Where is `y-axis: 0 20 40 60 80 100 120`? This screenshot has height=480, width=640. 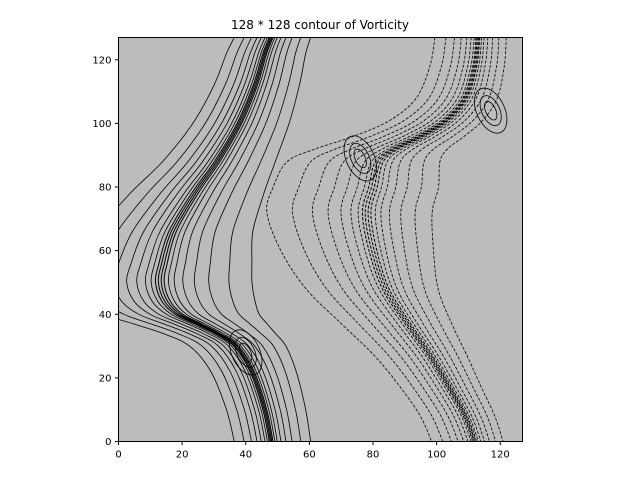
y-axis: 0 20 40 60 80 100 120 is located at coordinates (105, 251).